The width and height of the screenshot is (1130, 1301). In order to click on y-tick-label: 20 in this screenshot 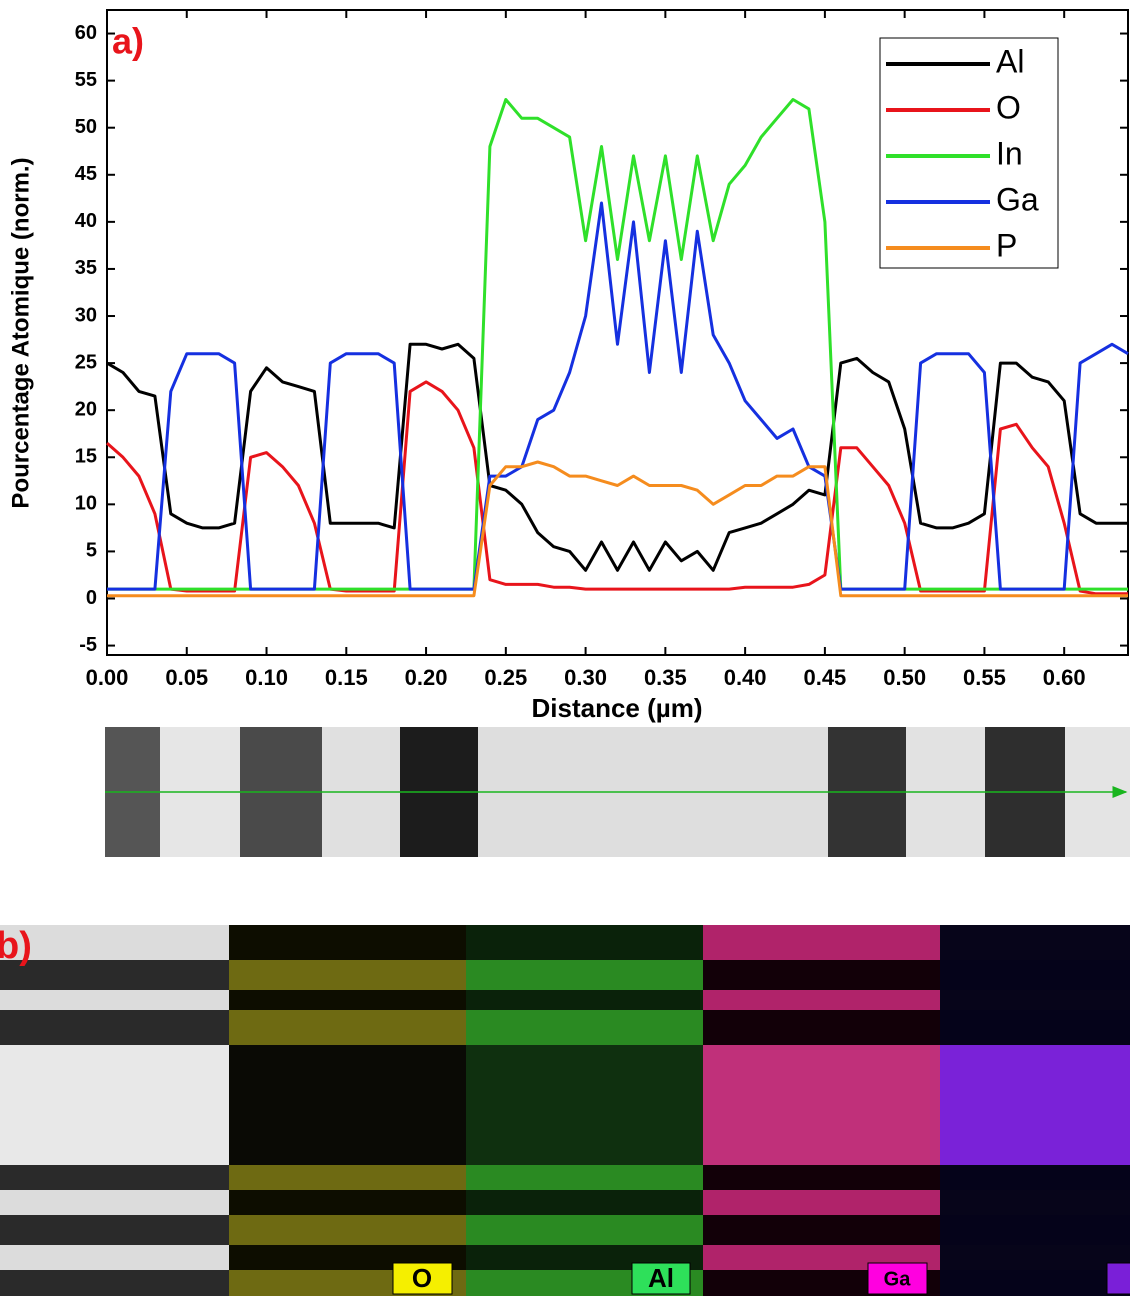, I will do `click(86, 409)`.